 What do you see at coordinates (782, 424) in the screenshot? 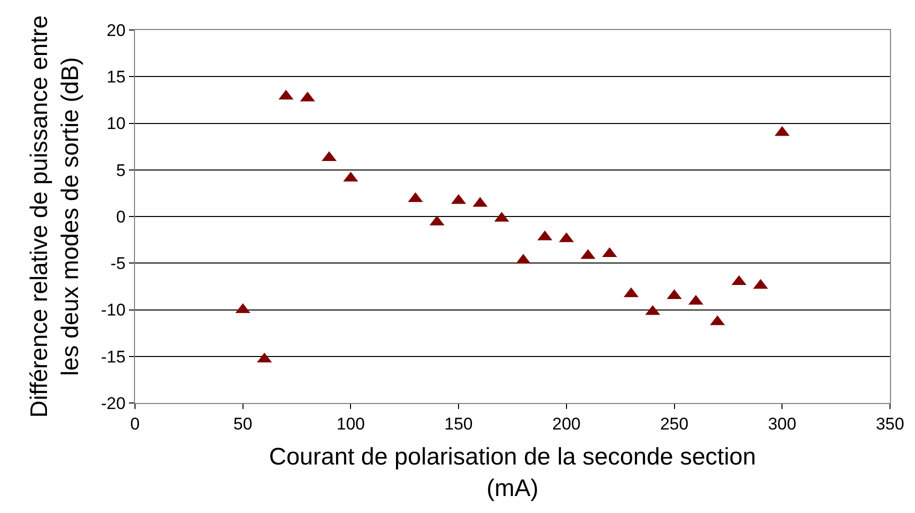
I see `x-tick-label: 300` at bounding box center [782, 424].